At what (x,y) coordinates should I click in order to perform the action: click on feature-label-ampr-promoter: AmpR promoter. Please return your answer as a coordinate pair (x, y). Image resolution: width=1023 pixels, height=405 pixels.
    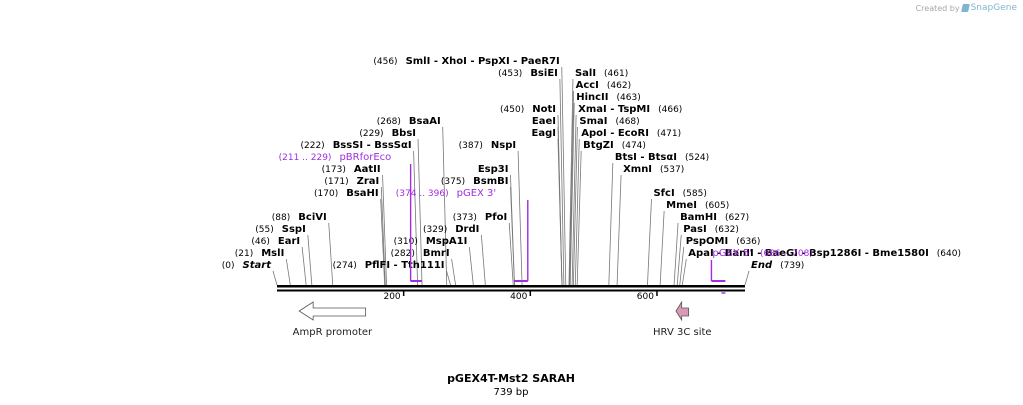
    Looking at the image, I should click on (333, 332).